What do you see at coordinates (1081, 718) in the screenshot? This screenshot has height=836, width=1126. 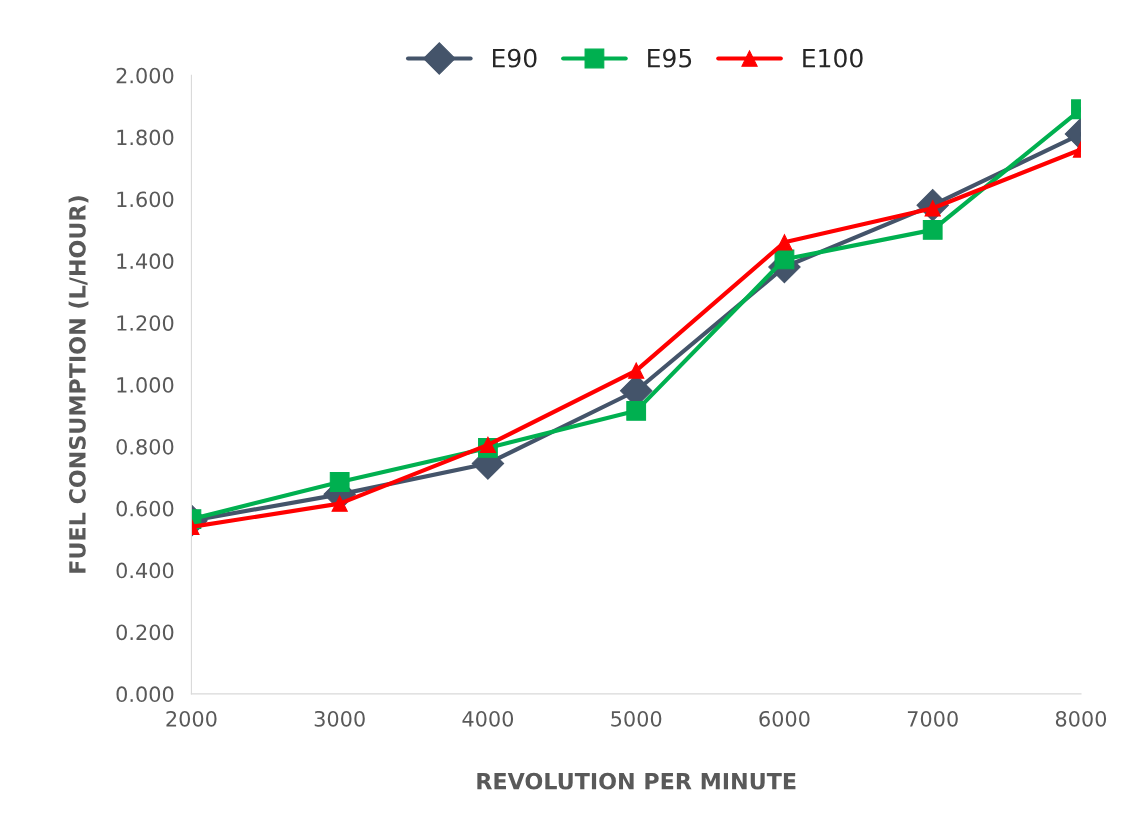 I see `x-tick-label: 8000` at bounding box center [1081, 718].